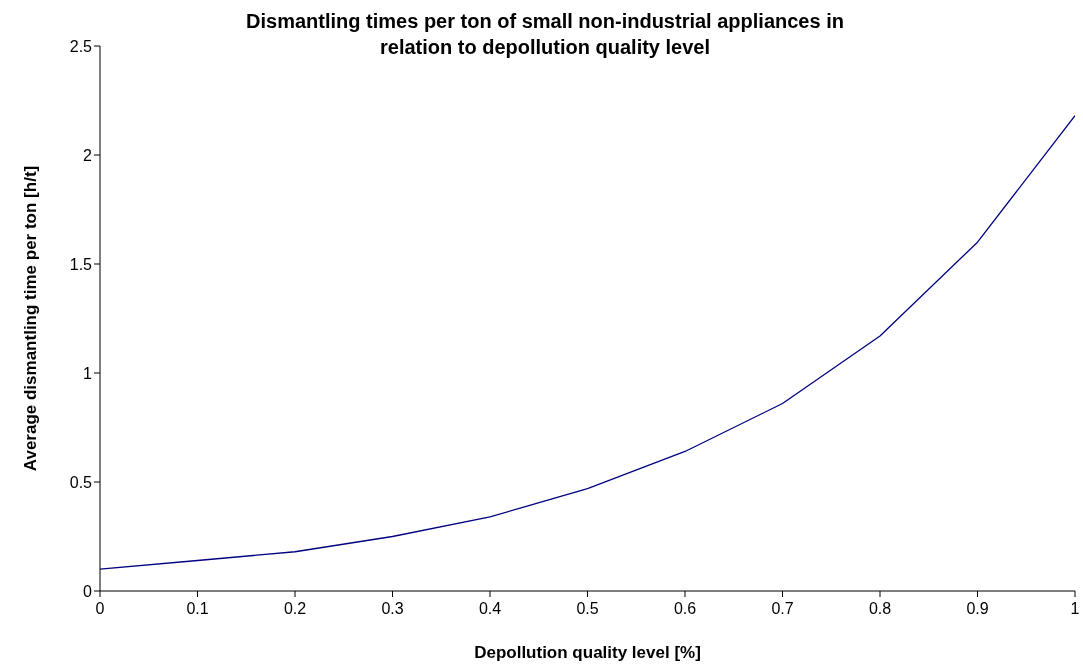 The image size is (1083, 670). I want to click on x-tick-label: 0.8, so click(880, 609).